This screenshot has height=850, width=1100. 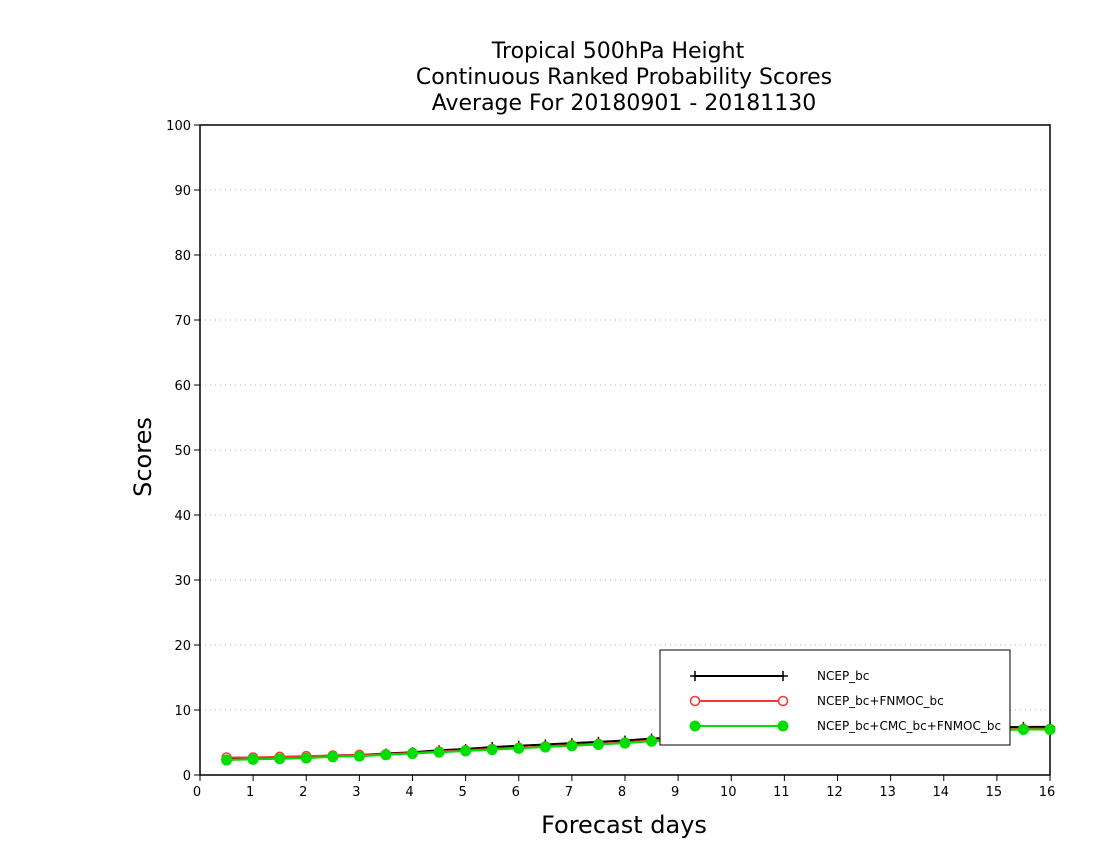 What do you see at coordinates (182, 516) in the screenshot?
I see `y-tick-label: 40` at bounding box center [182, 516].